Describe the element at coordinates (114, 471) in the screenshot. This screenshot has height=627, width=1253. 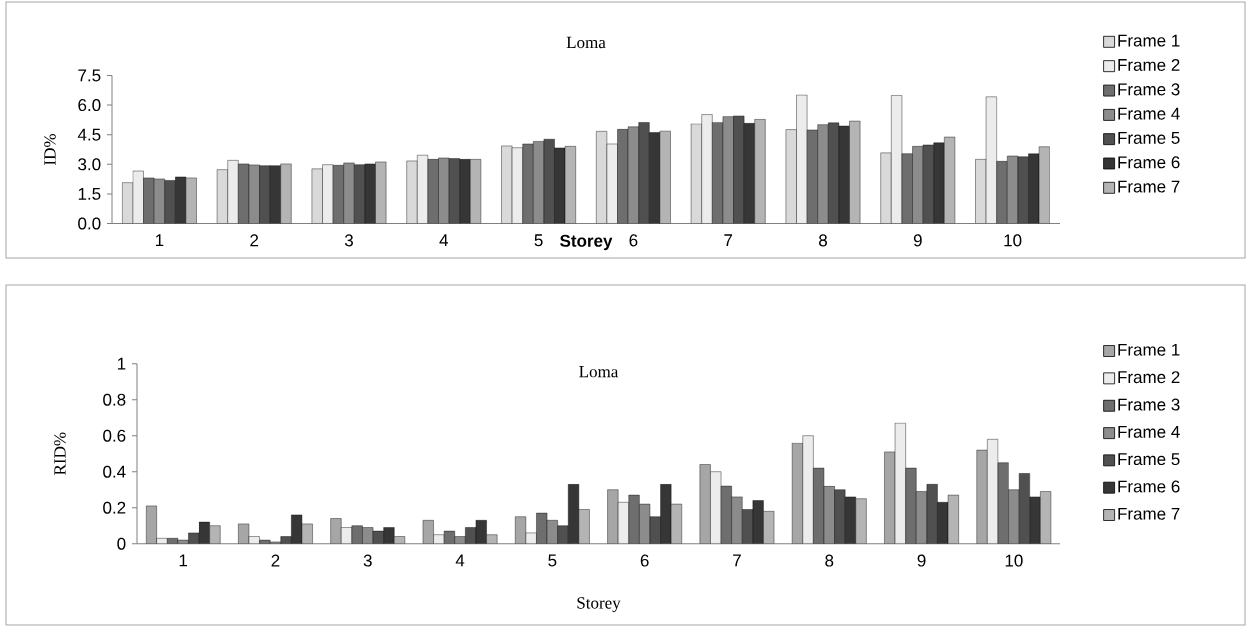
I see `y-tick-label: 0.4` at that location.